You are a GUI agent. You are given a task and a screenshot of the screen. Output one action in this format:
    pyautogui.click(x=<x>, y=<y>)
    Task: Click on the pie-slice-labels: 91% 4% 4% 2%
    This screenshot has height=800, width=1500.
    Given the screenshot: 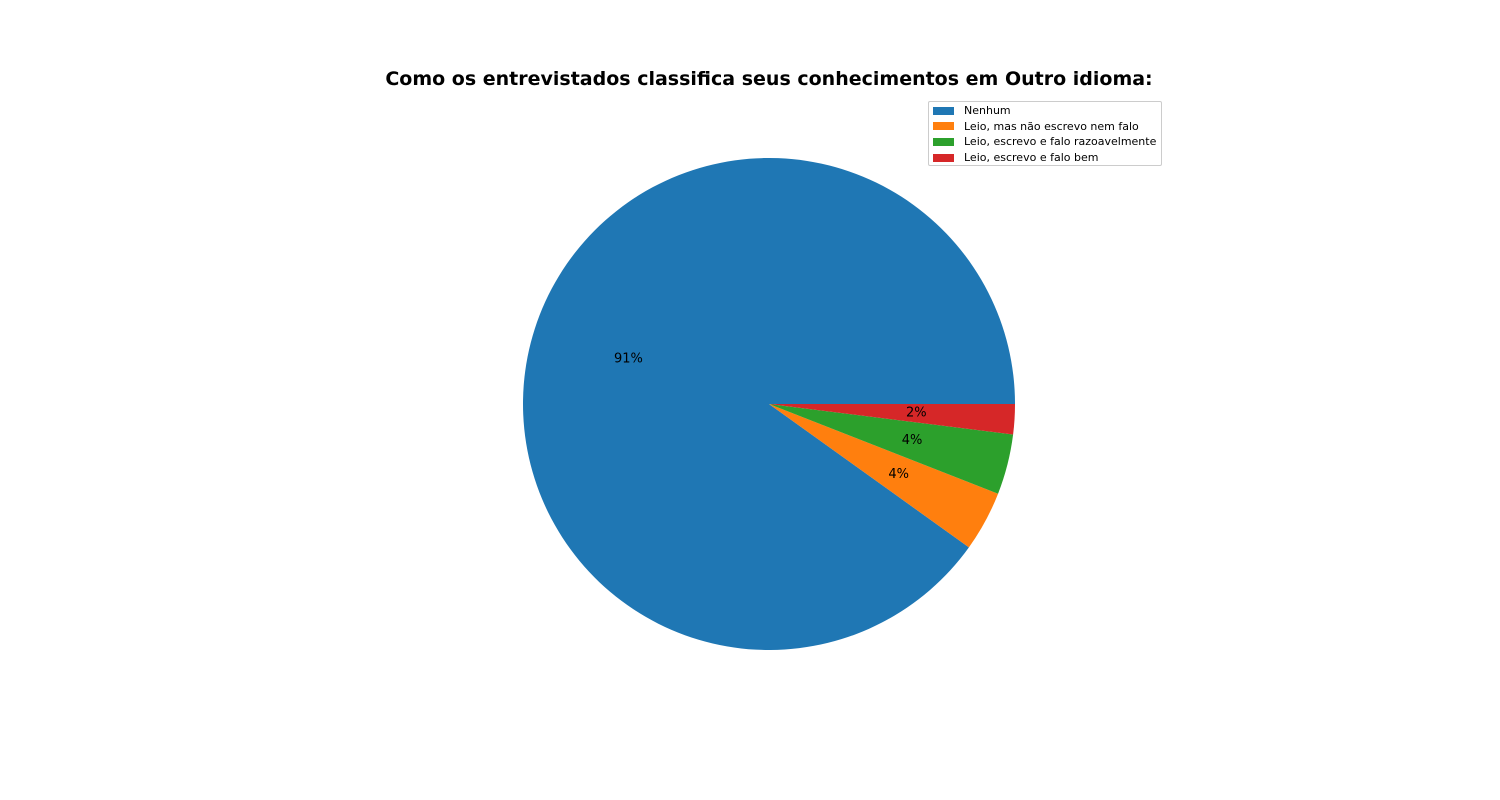 What is the action you would take?
    pyautogui.click(x=770, y=416)
    